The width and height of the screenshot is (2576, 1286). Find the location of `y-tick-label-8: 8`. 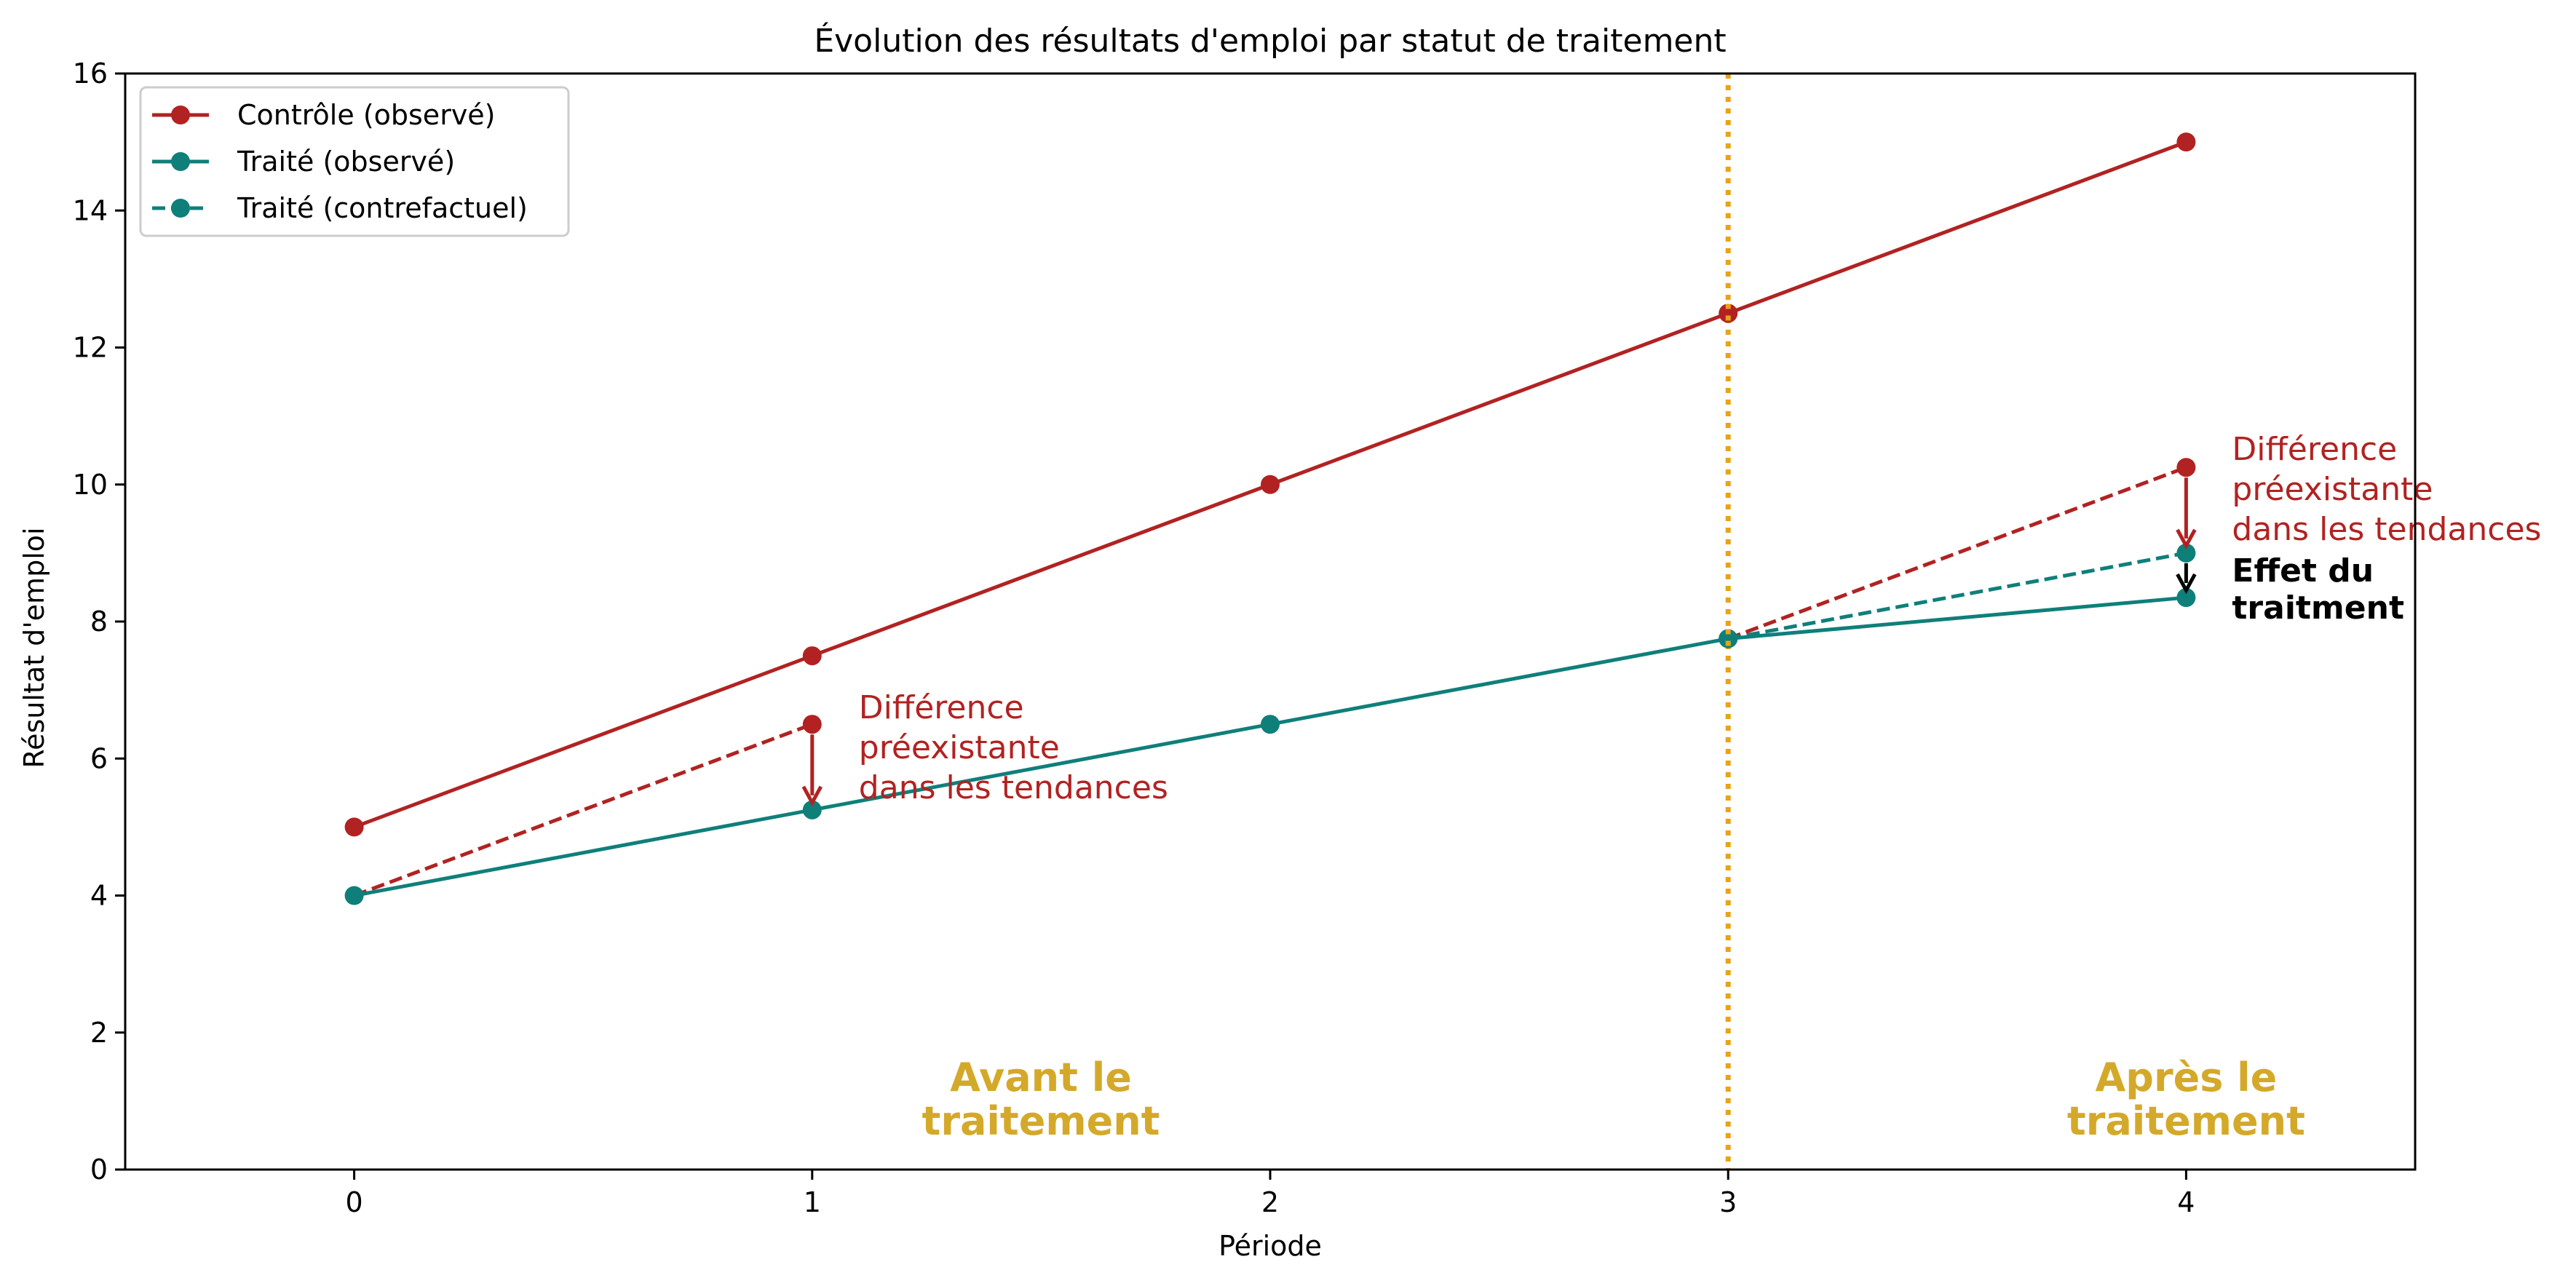

y-tick-label-8: 8 is located at coordinates (99, 622).